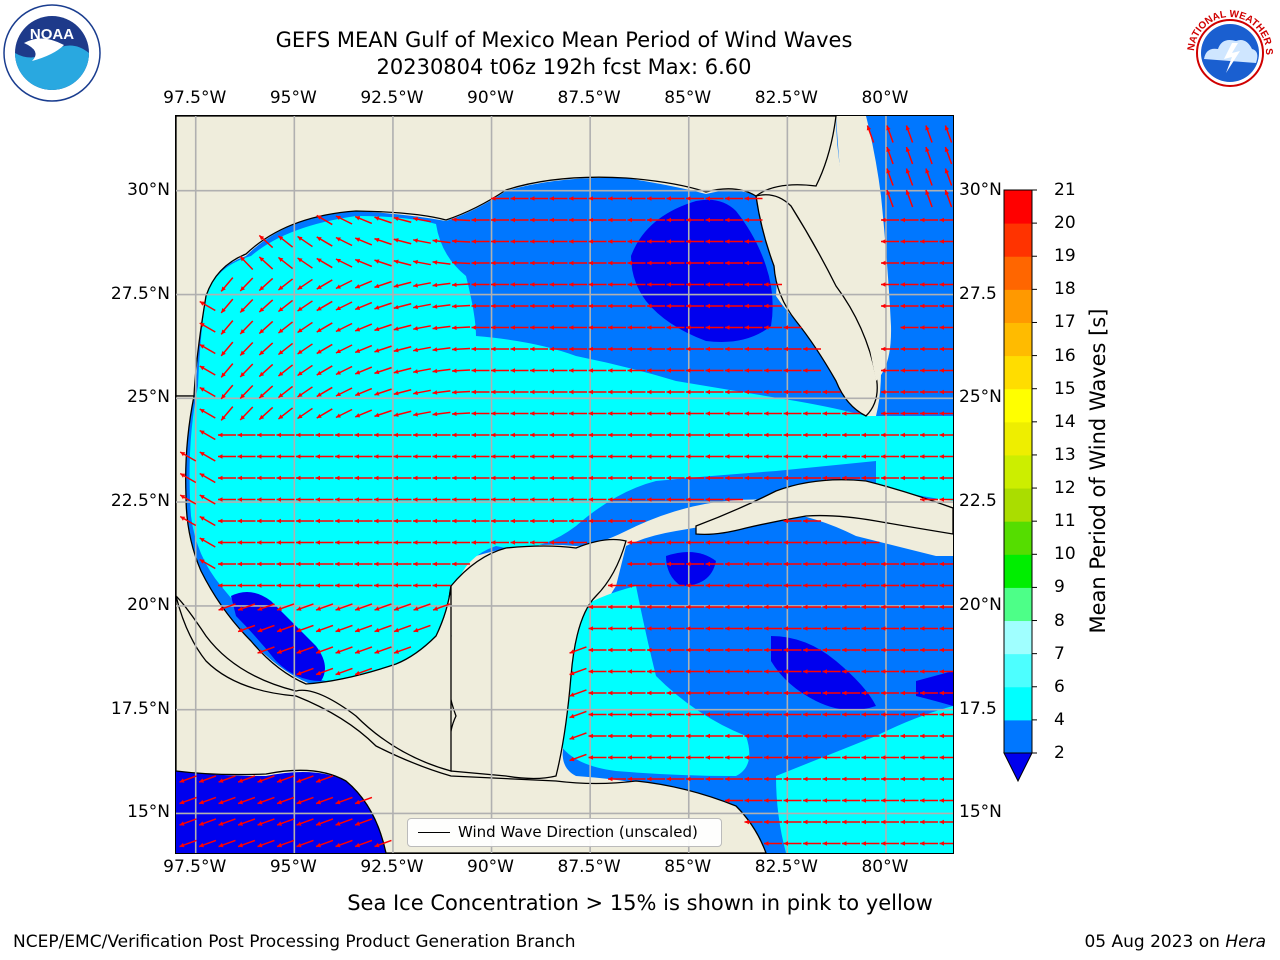 The width and height of the screenshot is (1280, 960). What do you see at coordinates (1059, 686) in the screenshot?
I see `colorbar-tick-label: 6` at bounding box center [1059, 686].